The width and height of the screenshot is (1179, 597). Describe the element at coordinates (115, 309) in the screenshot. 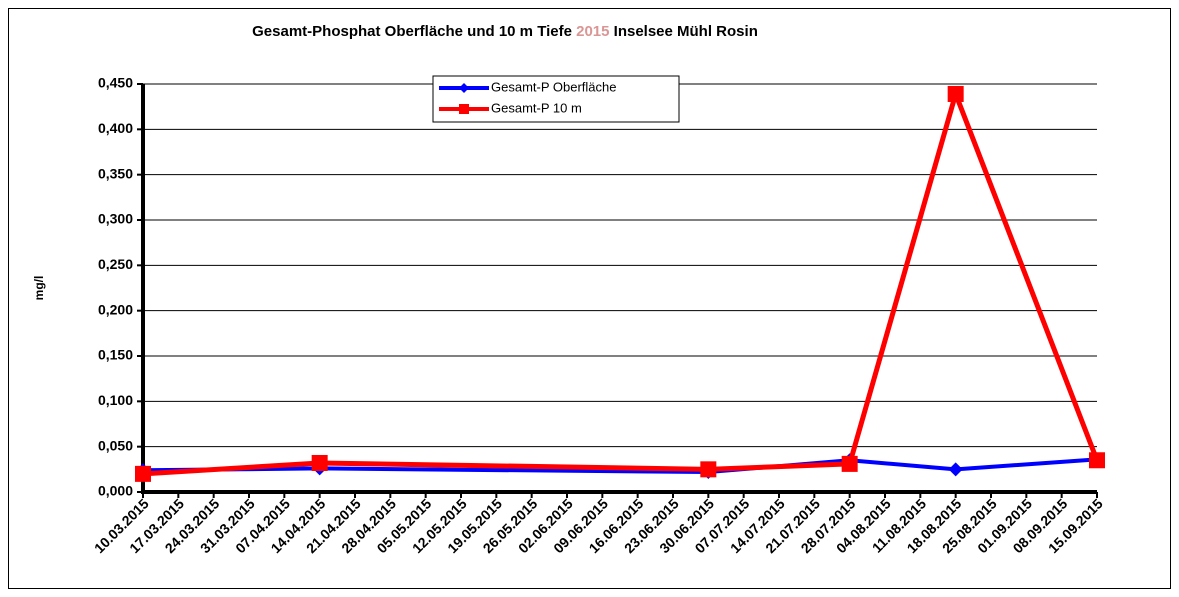

I see `y-tick-label: 0,200` at that location.